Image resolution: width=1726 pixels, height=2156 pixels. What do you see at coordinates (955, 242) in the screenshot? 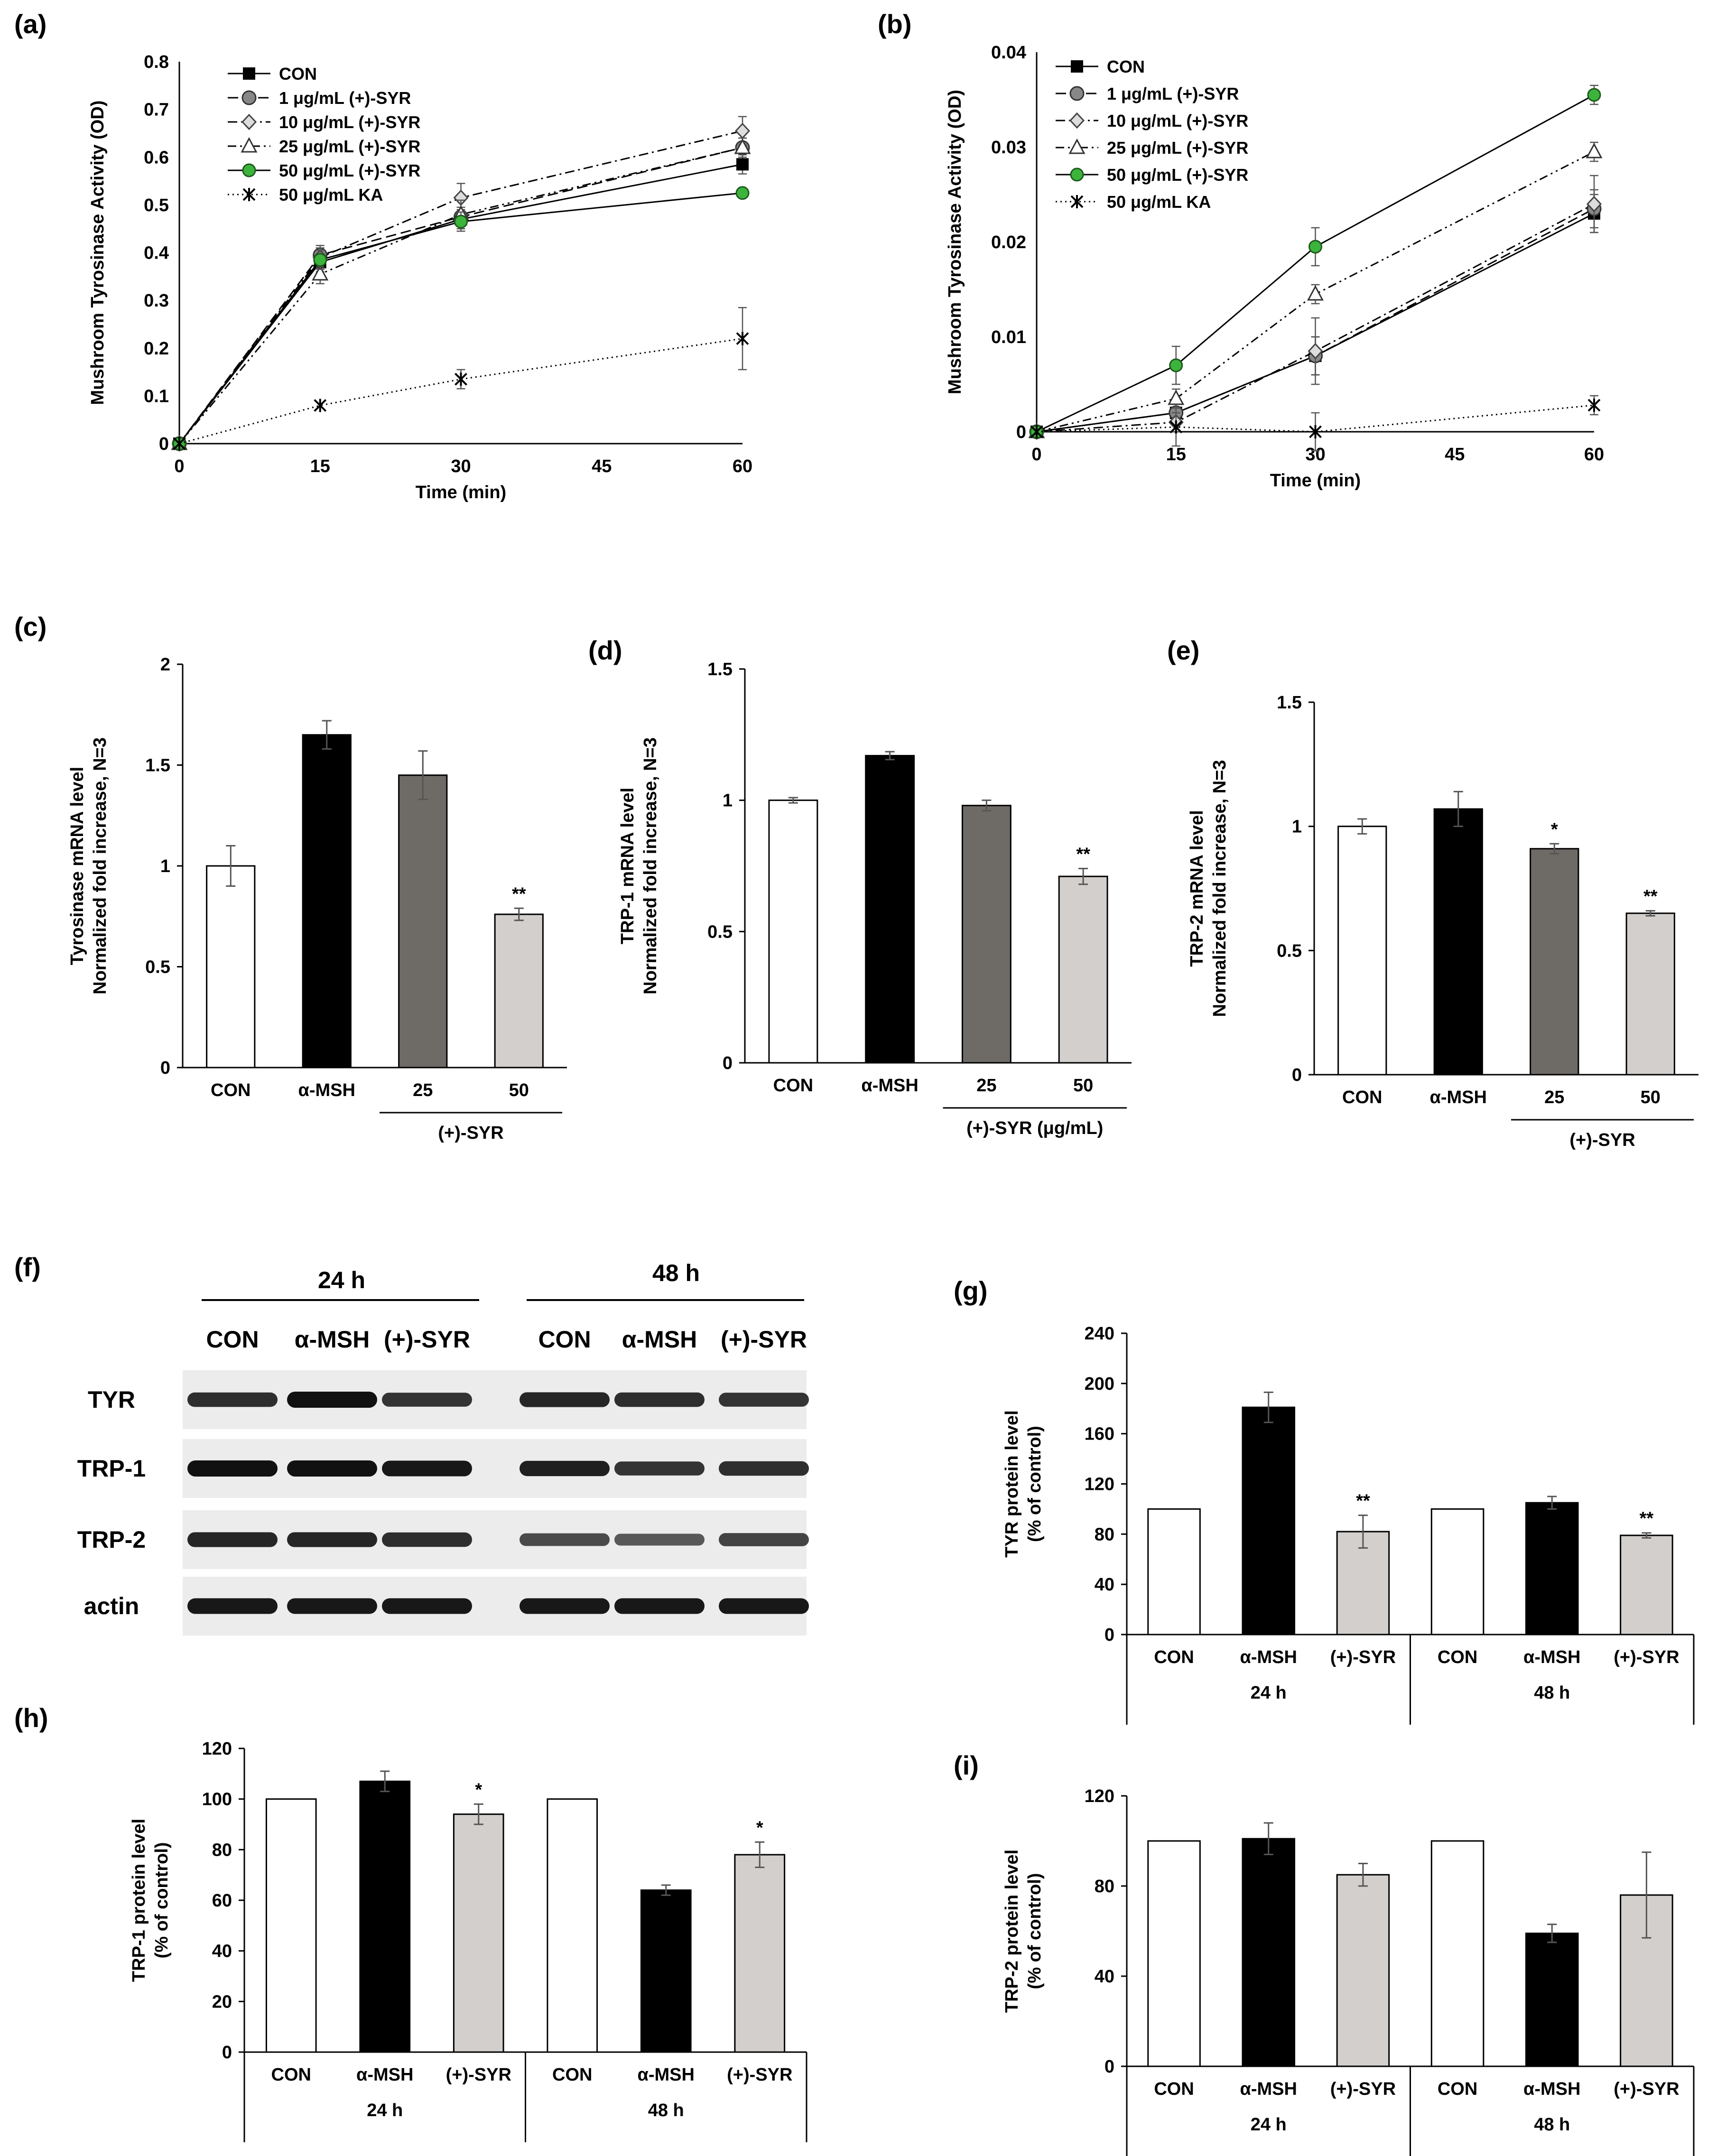
I see `y-axis-title: Mushroom Tyrosinase Activity (OD)` at bounding box center [955, 242].